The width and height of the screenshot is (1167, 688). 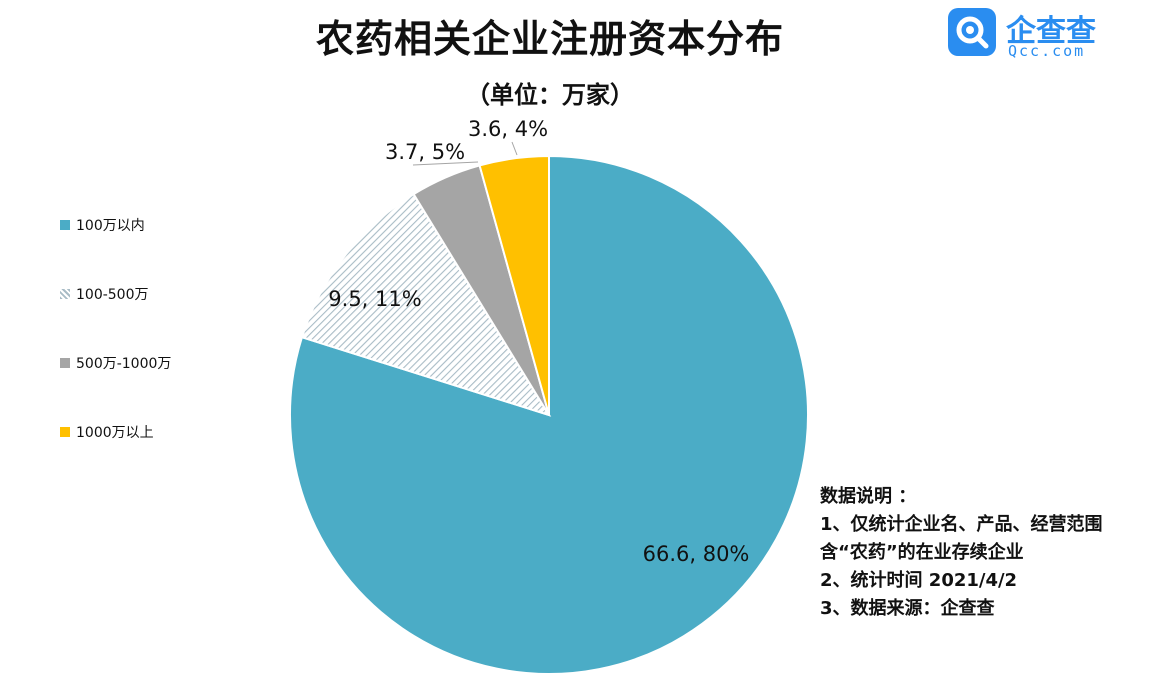 What do you see at coordinates (549, 39) in the screenshot?
I see `chart-title: 农药相关企业注册资本分布` at bounding box center [549, 39].